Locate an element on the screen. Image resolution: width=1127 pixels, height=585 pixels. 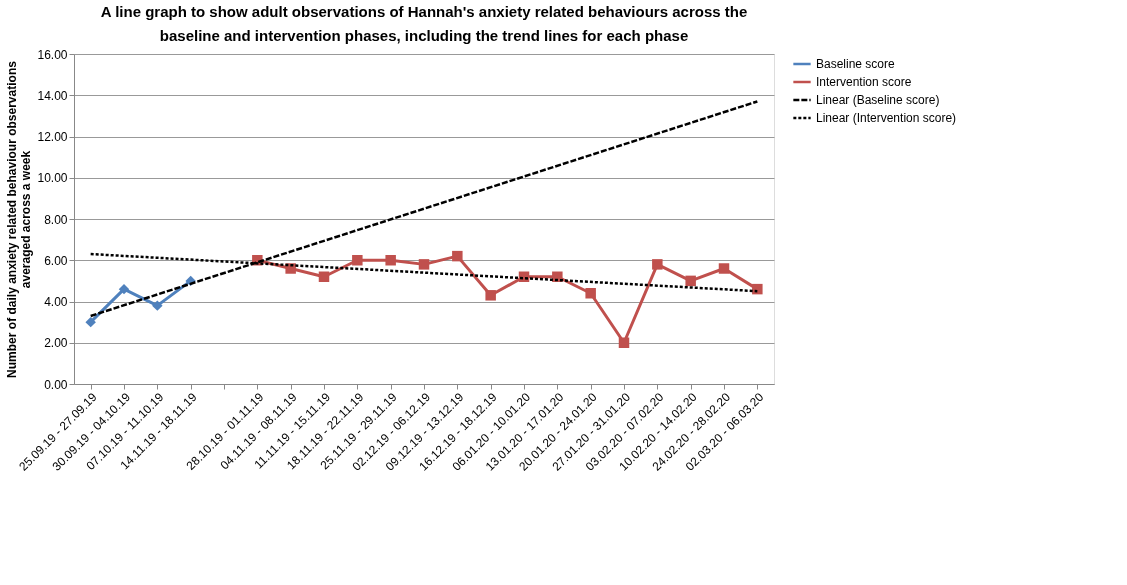
chart-title: A line graph to show adult observations of Hannah's anxiety related behaviours across the baseline and intervention phases, including the trend lines for each phase is located at coordinates (424, 23).